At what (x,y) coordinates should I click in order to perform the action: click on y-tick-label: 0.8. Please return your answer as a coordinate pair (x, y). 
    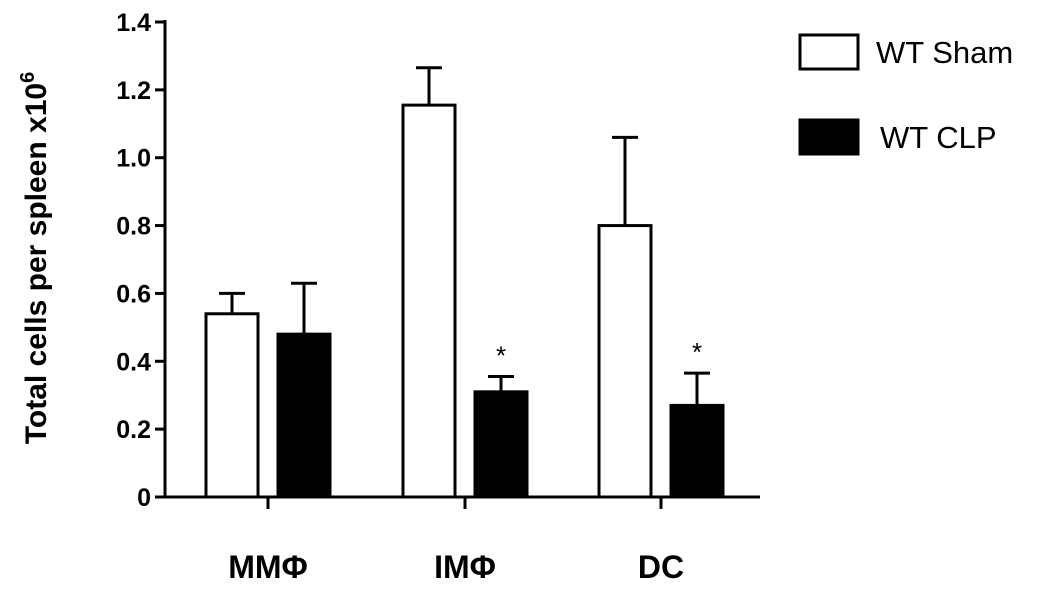
    Looking at the image, I should click on (133, 227).